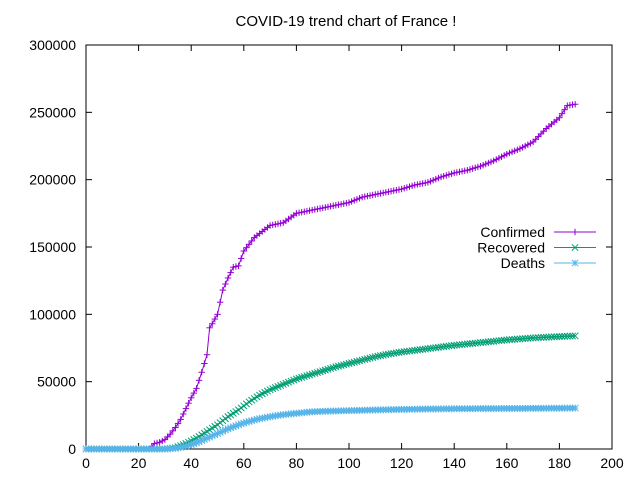 The image size is (640, 480). I want to click on x-tick-label: 100, so click(349, 463).